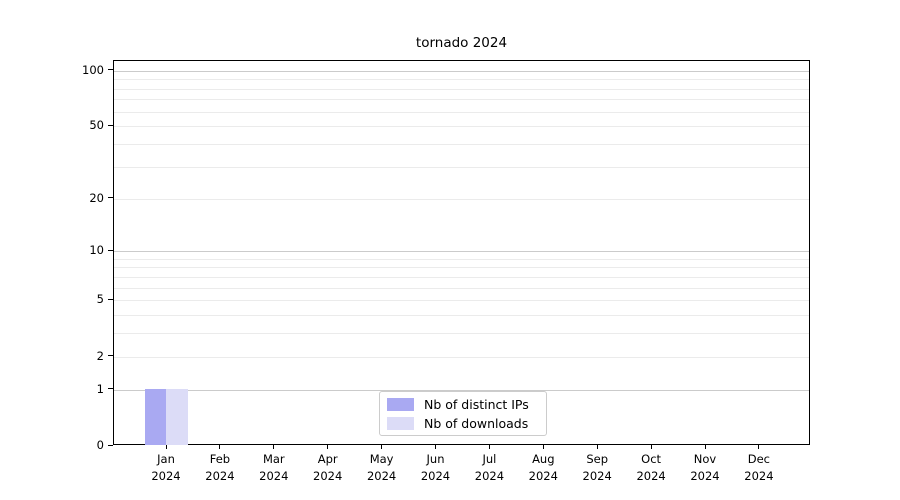 The width and height of the screenshot is (900, 500). Describe the element at coordinates (463, 413) in the screenshot. I see `legend: Nb of distinct IPs Nb of downloads` at that location.